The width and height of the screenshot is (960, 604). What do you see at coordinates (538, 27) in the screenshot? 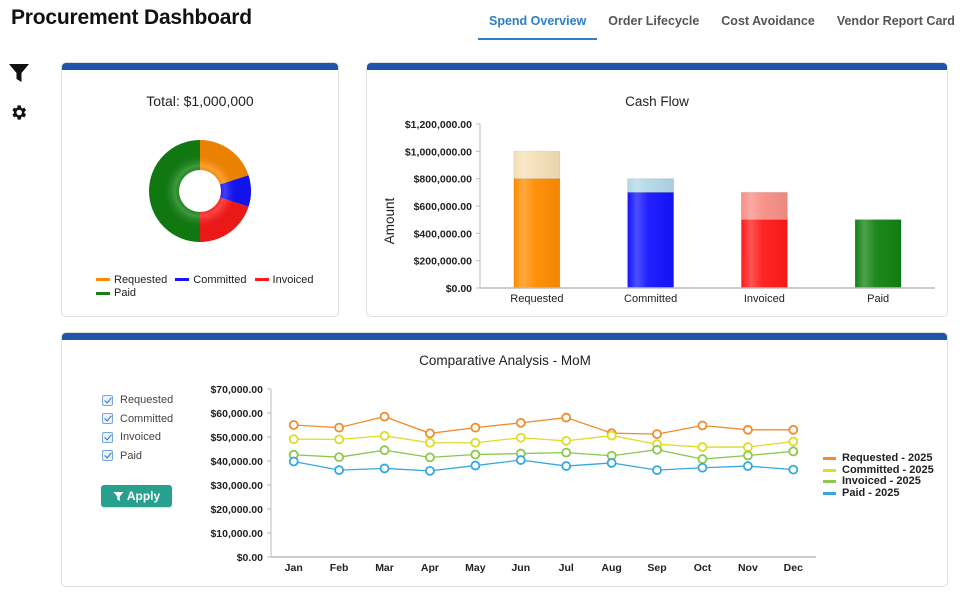
I see `tab-spend-overview: Spend Overview` at bounding box center [538, 27].